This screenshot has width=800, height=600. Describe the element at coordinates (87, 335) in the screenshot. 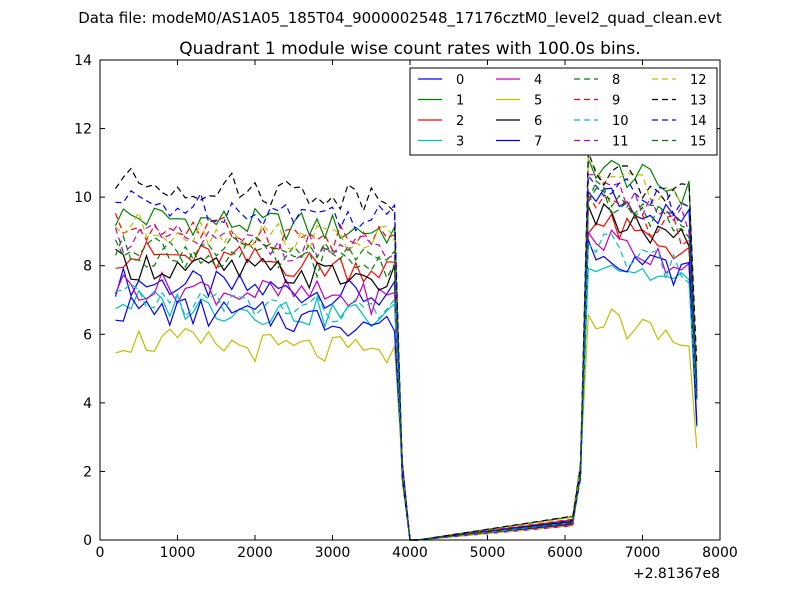

I see `y-tick-label: 6` at that location.